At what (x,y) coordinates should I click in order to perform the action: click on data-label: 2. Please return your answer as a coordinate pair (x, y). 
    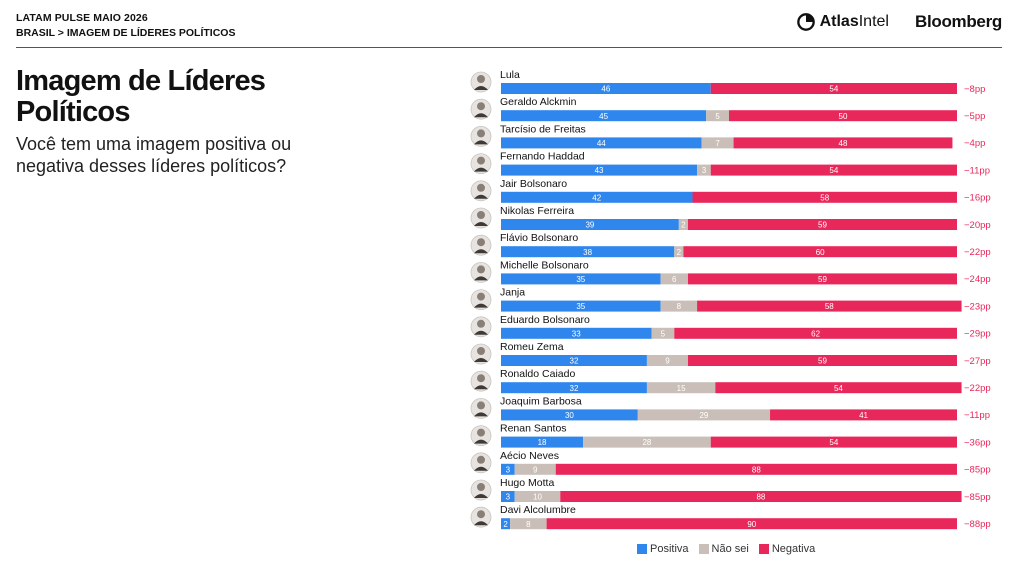
    Looking at the image, I should click on (679, 252).